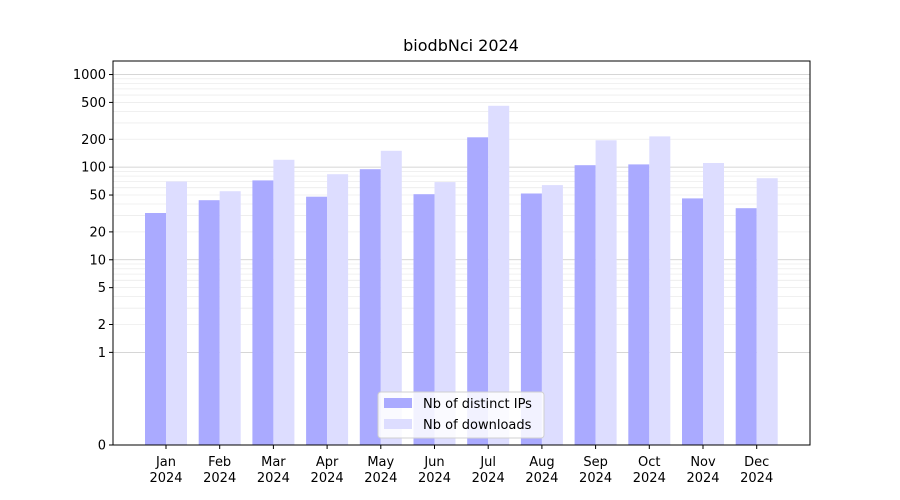 The image size is (900, 500). I want to click on legend-box, so click(461, 415).